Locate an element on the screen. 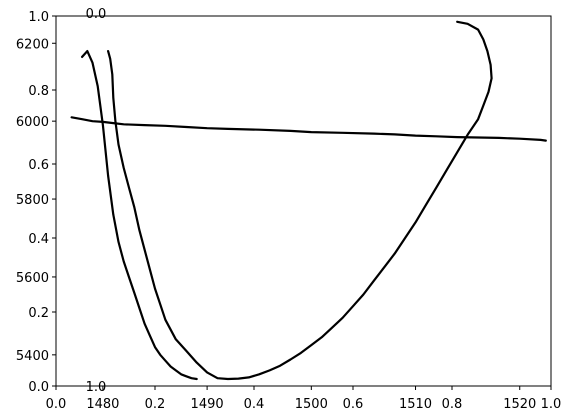  y-tick-label: 0.6 is located at coordinates (38, 165).